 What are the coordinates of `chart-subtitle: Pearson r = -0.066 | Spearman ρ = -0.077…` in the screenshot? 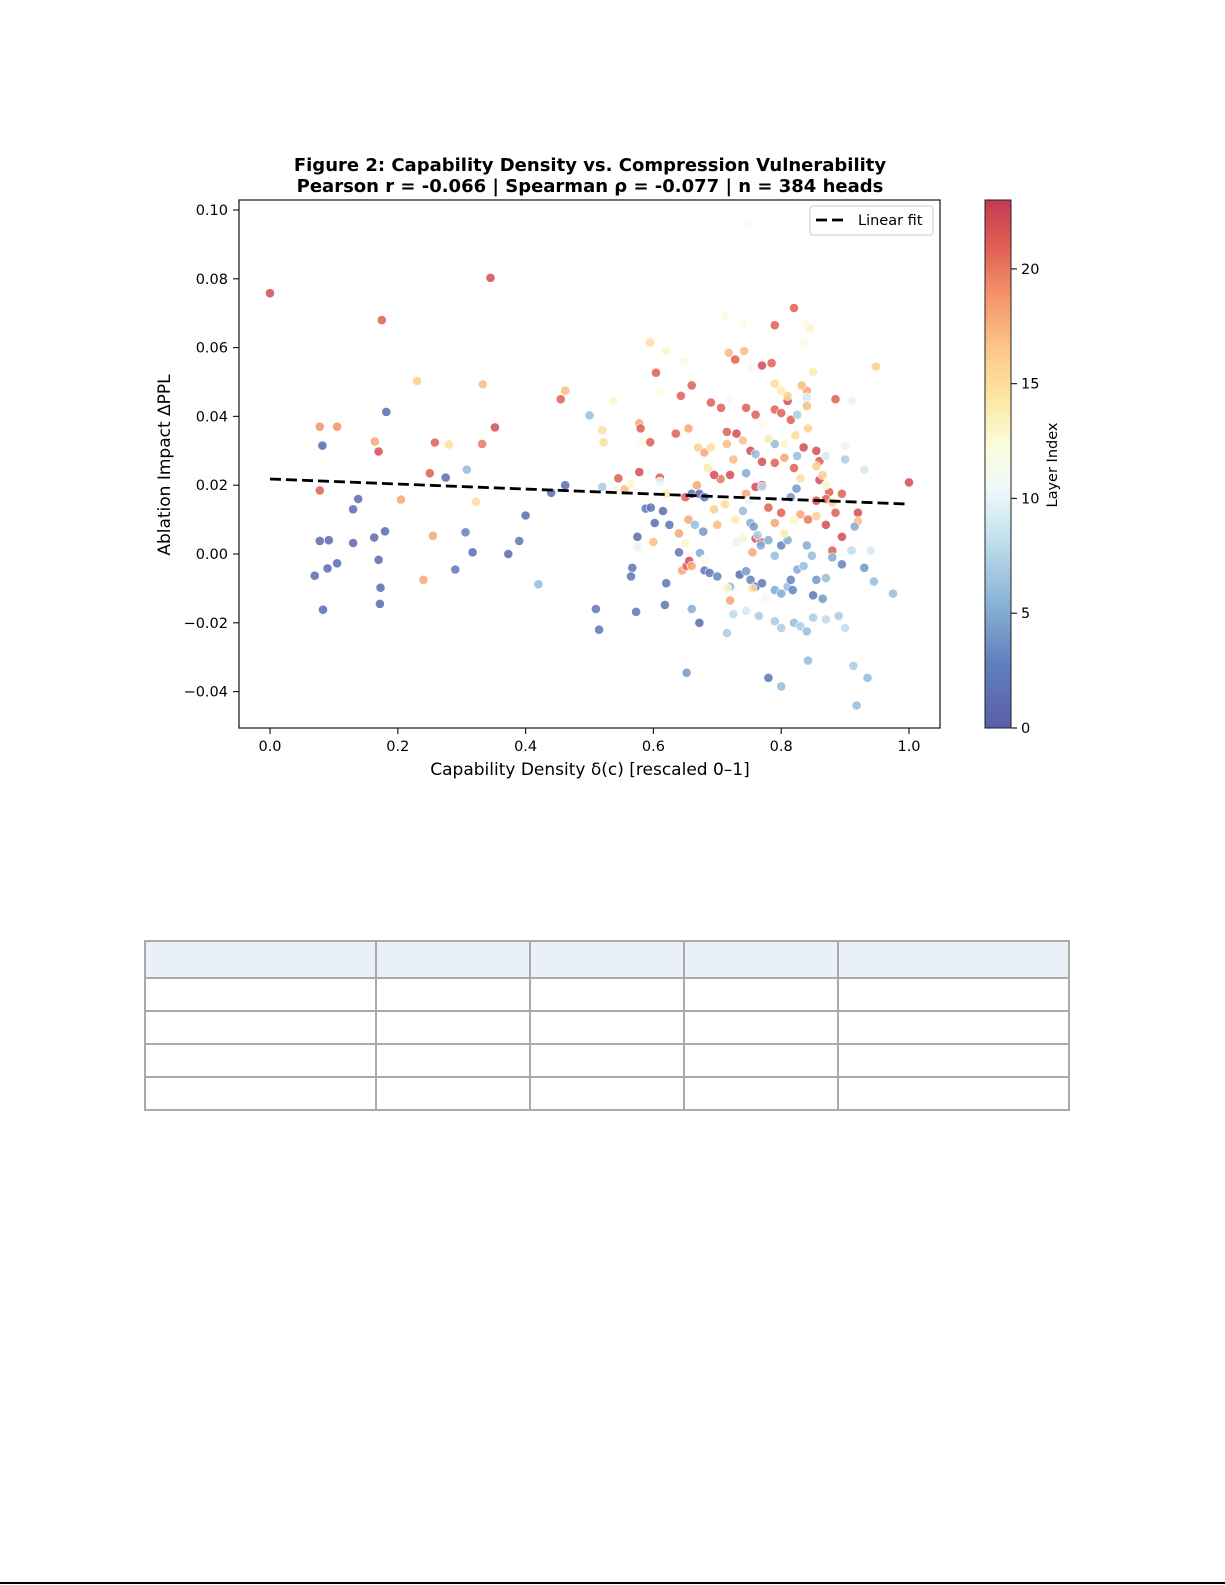 It's located at (590, 186).